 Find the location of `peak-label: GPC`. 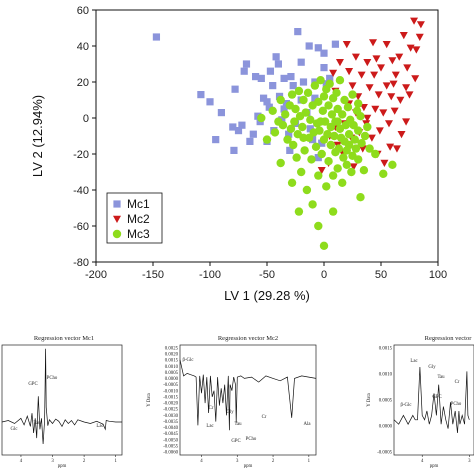

peak-label: GPC is located at coordinates (436, 397).